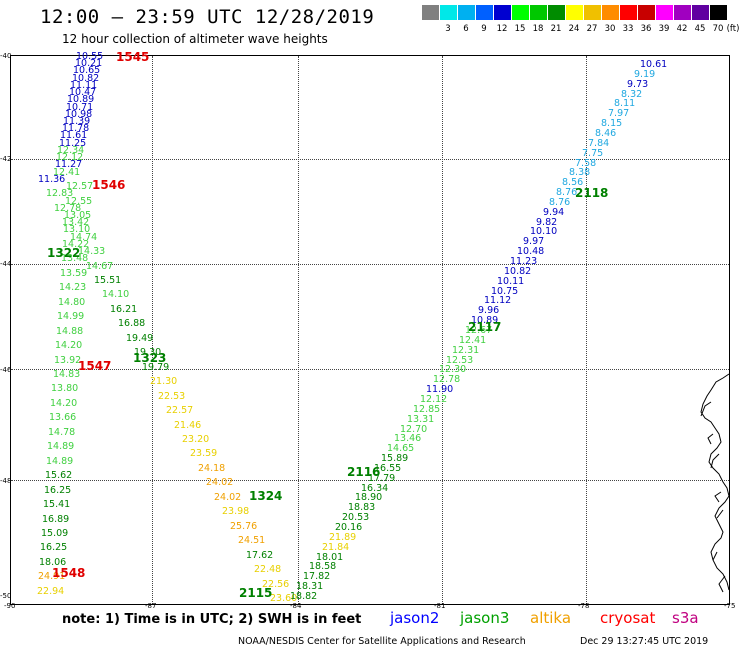  What do you see at coordinates (108, 280) in the screenshot?
I see `swh-value-label: 15.51` at bounding box center [108, 280].